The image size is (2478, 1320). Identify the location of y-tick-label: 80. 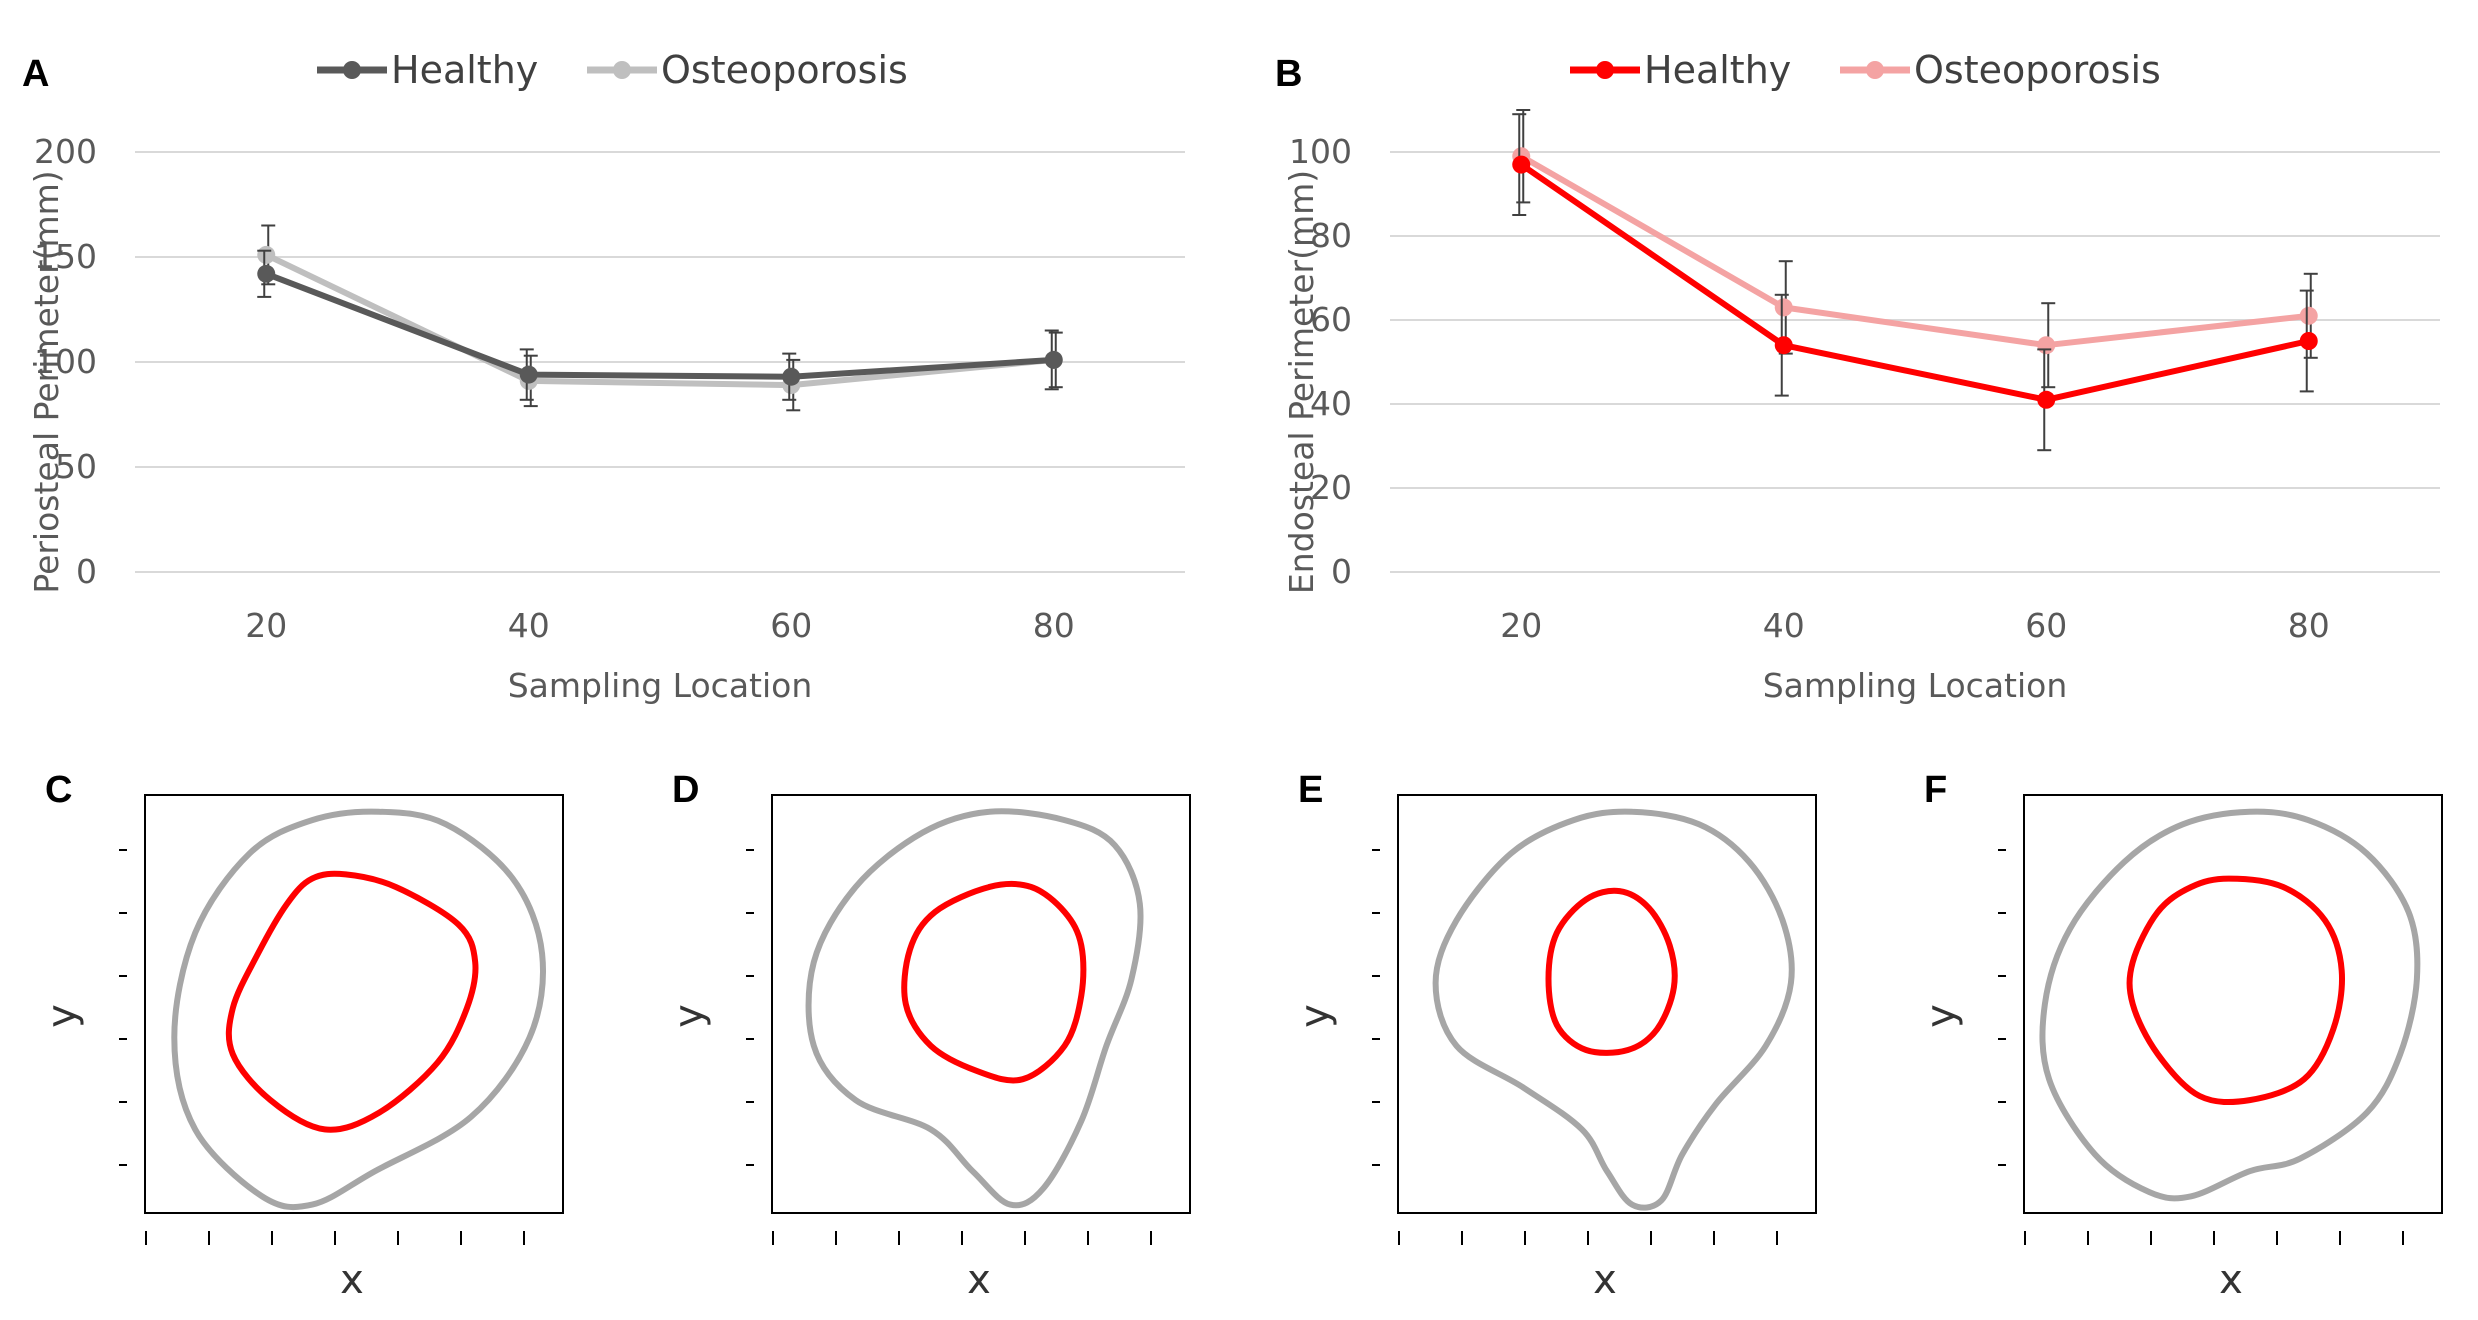
(1331, 235).